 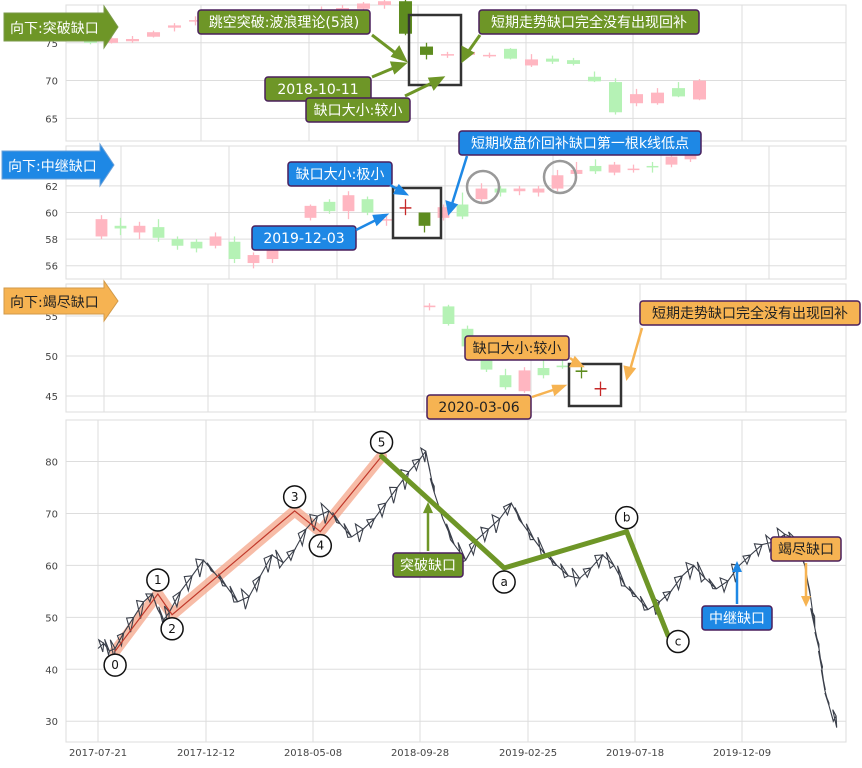 I want to click on panel-1-gap-box, so click(x=435, y=50).